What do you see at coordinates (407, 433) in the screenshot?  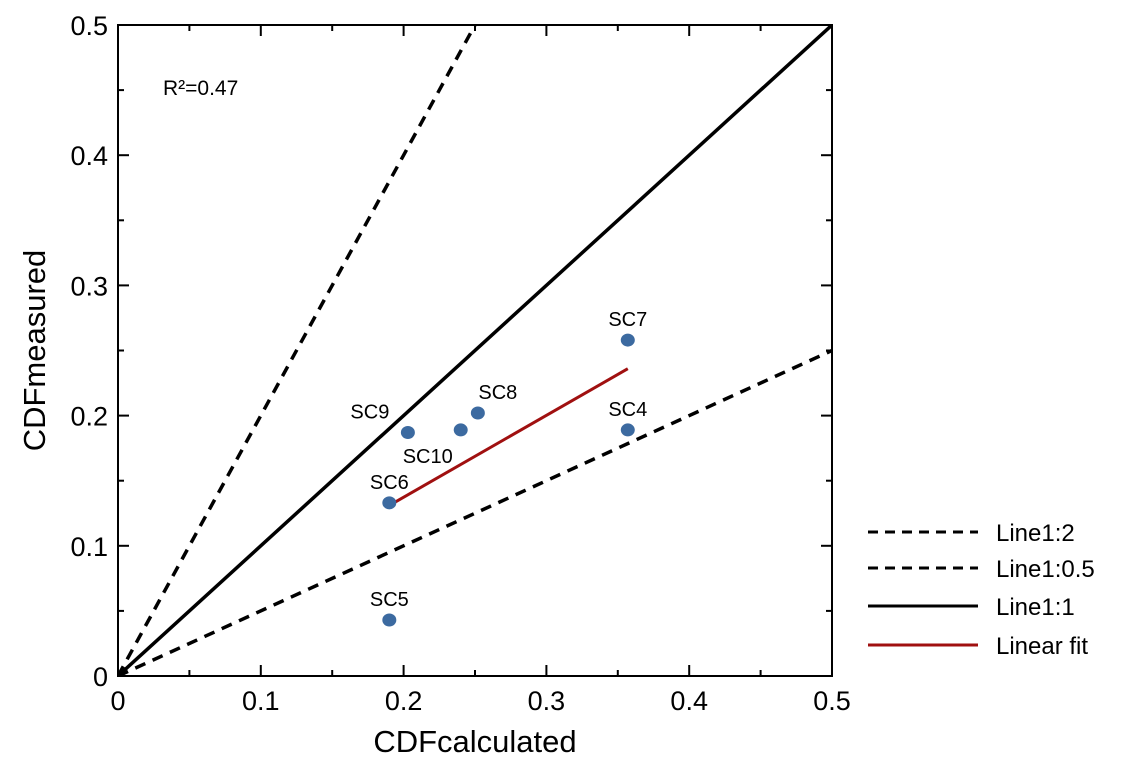 I see `data-point-sc9` at bounding box center [407, 433].